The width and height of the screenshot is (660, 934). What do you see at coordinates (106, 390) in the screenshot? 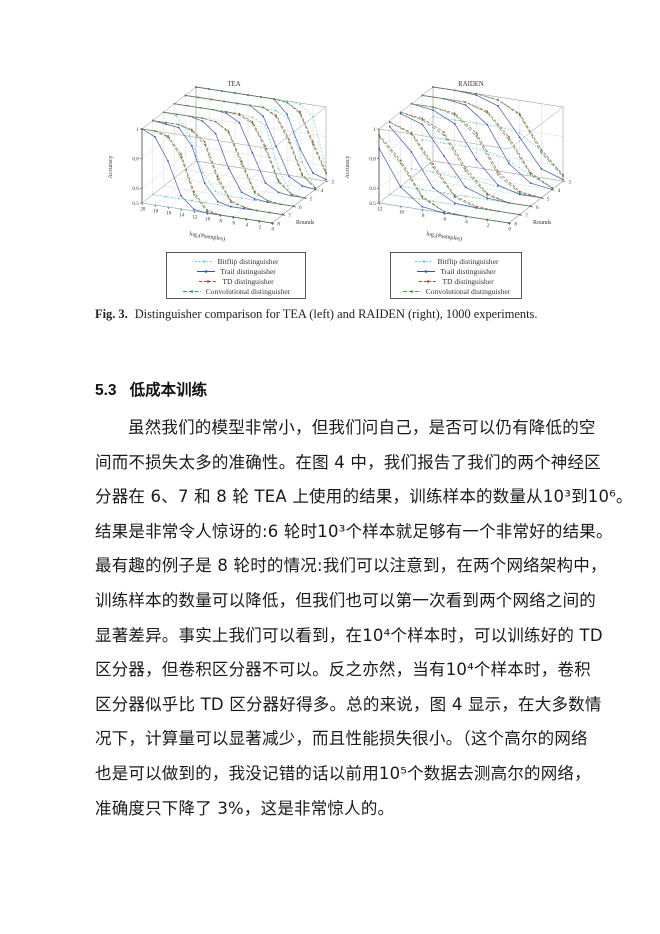
I see `section-number: 5.3` at bounding box center [106, 390].